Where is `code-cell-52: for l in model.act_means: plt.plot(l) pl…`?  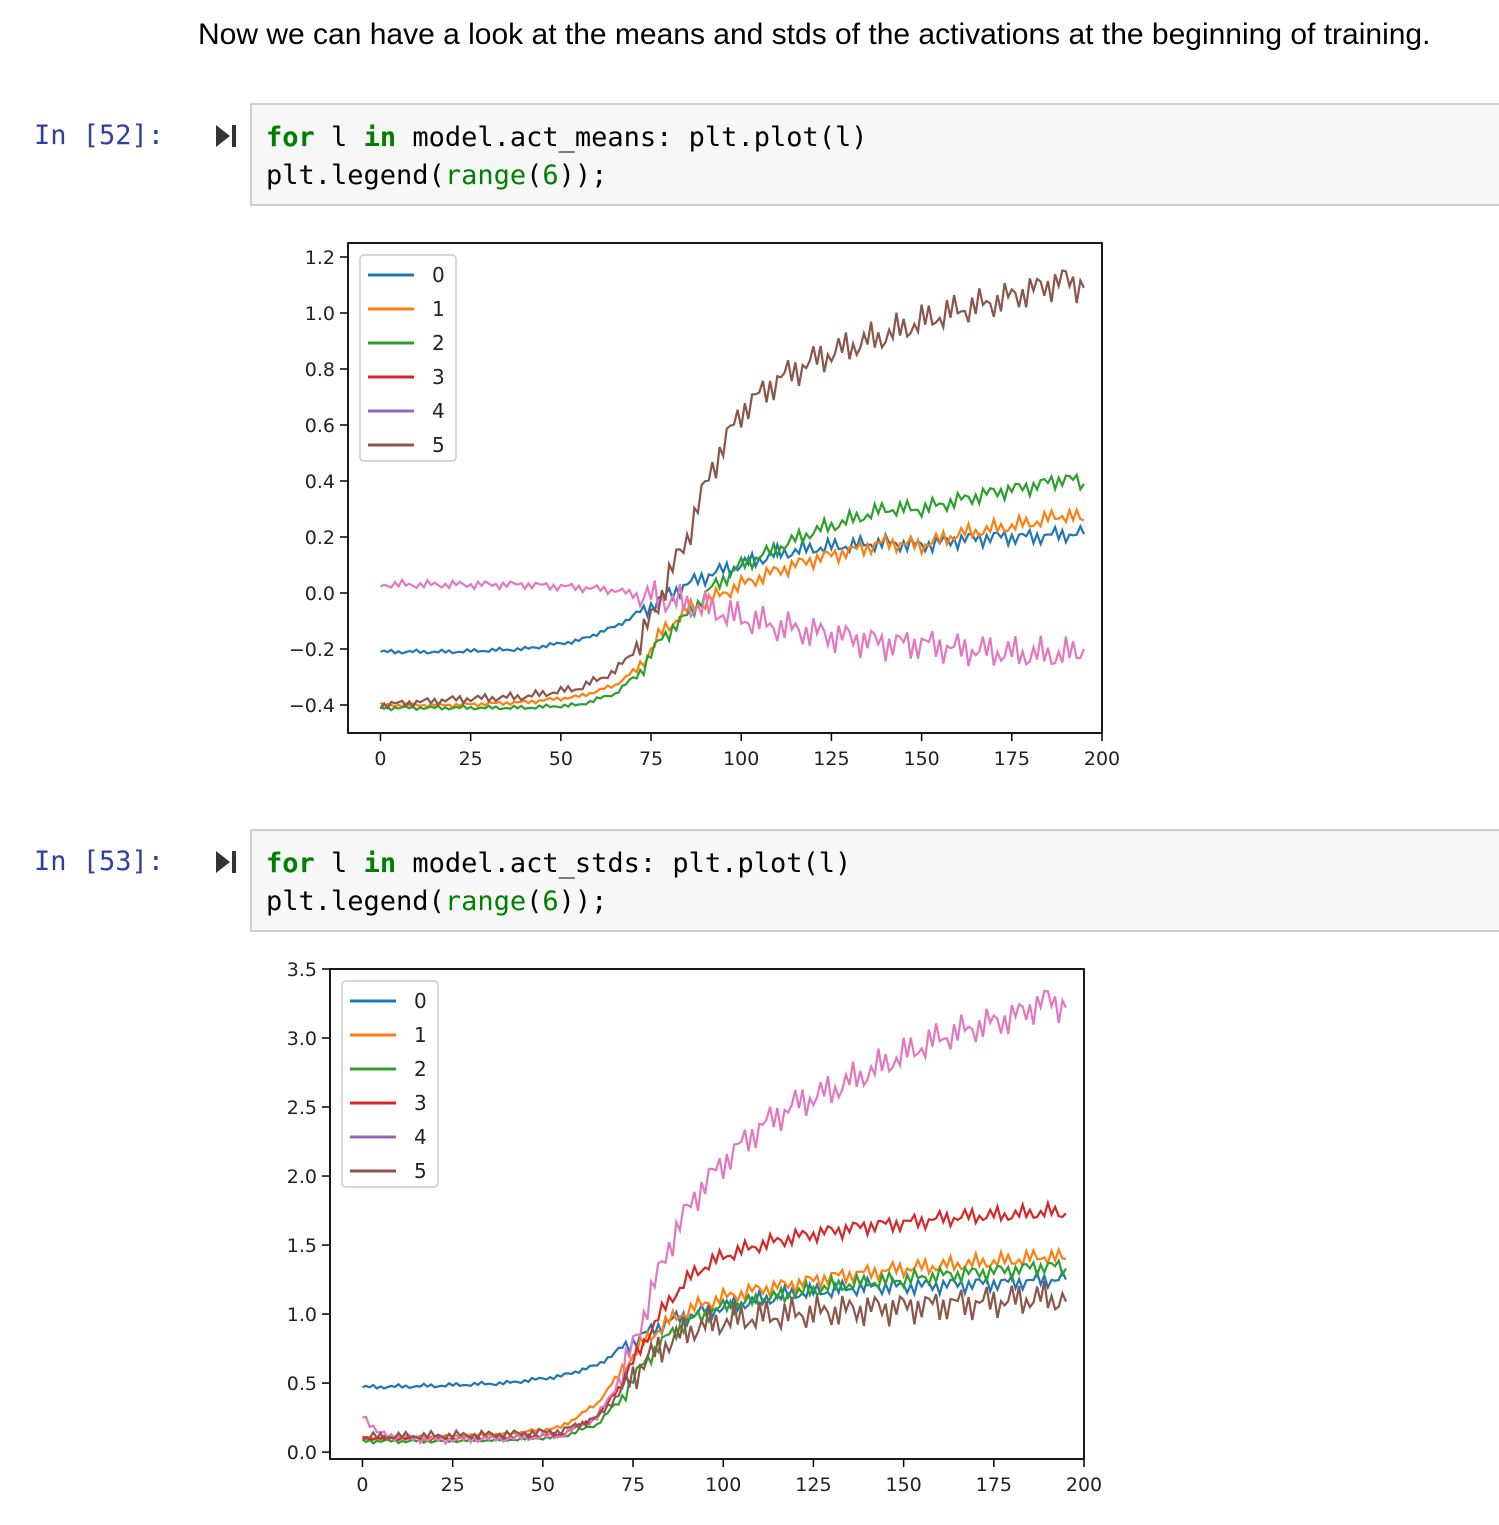
code-cell-52: for l in model.act_means: plt.plot(l) pl… is located at coordinates (874, 154).